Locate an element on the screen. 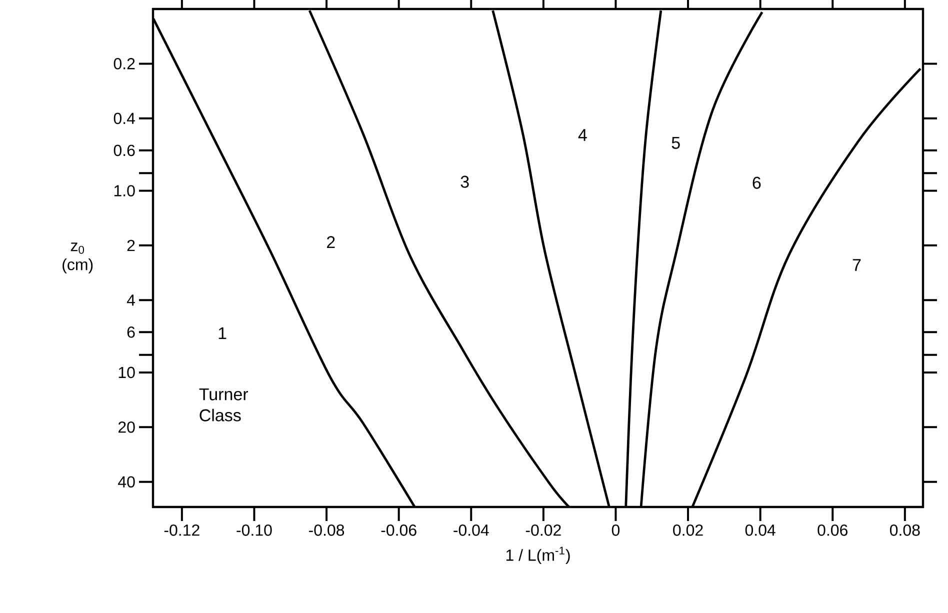  y-tick-label: 2 is located at coordinates (131, 246).